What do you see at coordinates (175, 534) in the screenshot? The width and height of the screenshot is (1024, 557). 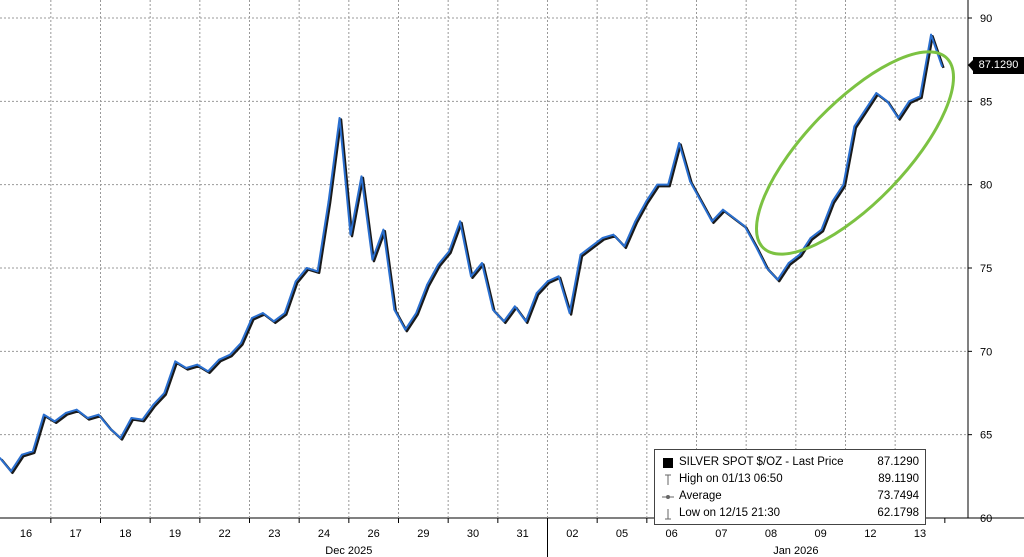 I see `x-tick-label: 19` at bounding box center [175, 534].